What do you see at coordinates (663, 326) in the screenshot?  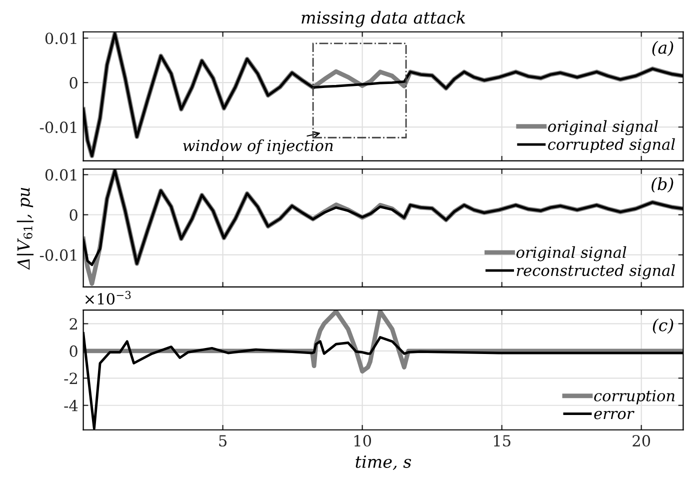 I see `annotation: (c)` at bounding box center [663, 326].